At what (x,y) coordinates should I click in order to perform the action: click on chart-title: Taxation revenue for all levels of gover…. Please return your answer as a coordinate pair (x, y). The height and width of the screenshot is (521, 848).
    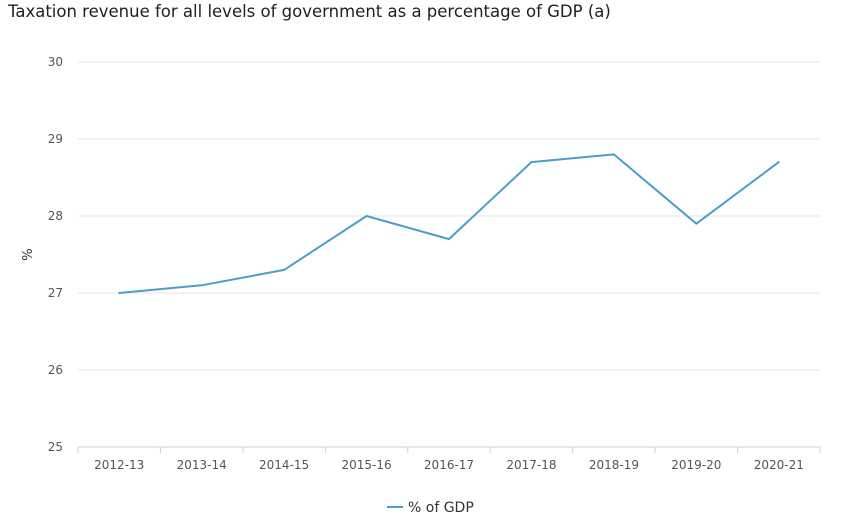
    Looking at the image, I should click on (309, 11).